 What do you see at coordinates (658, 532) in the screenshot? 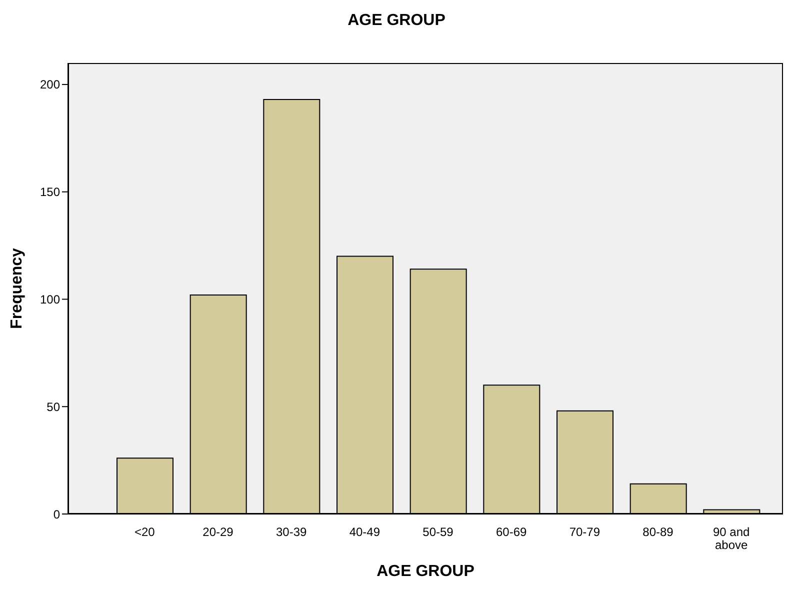
I see `x-tick-label: 80-89` at bounding box center [658, 532].